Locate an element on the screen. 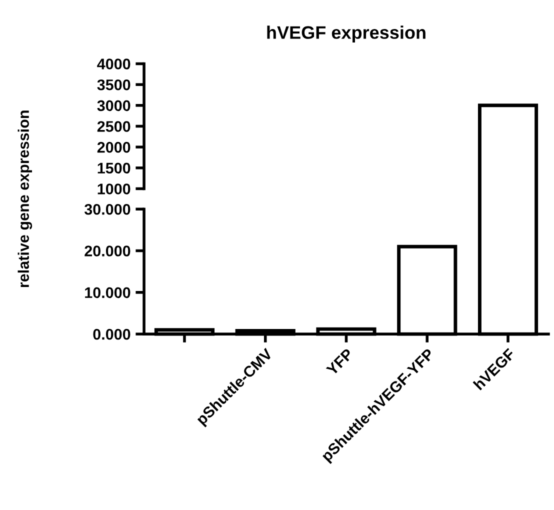 This screenshot has height=510, width=554. y-tick-label: 2500 is located at coordinates (113, 126).